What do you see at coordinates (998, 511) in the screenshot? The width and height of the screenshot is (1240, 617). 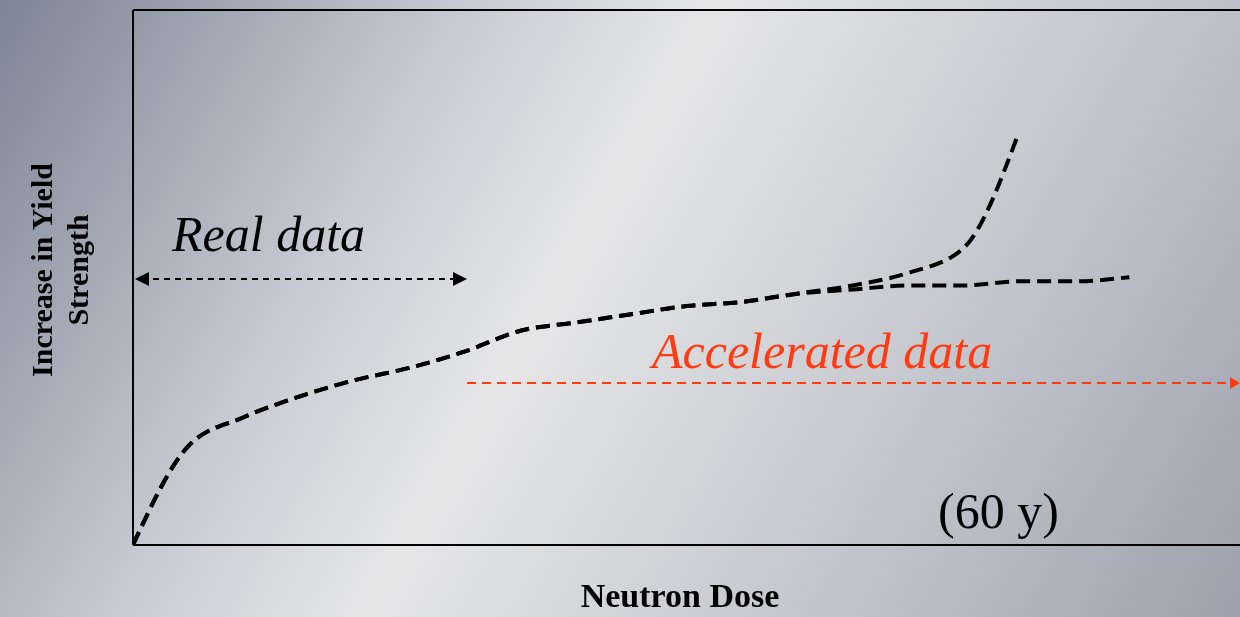 I see `annotation: (60 y)` at bounding box center [998, 511].